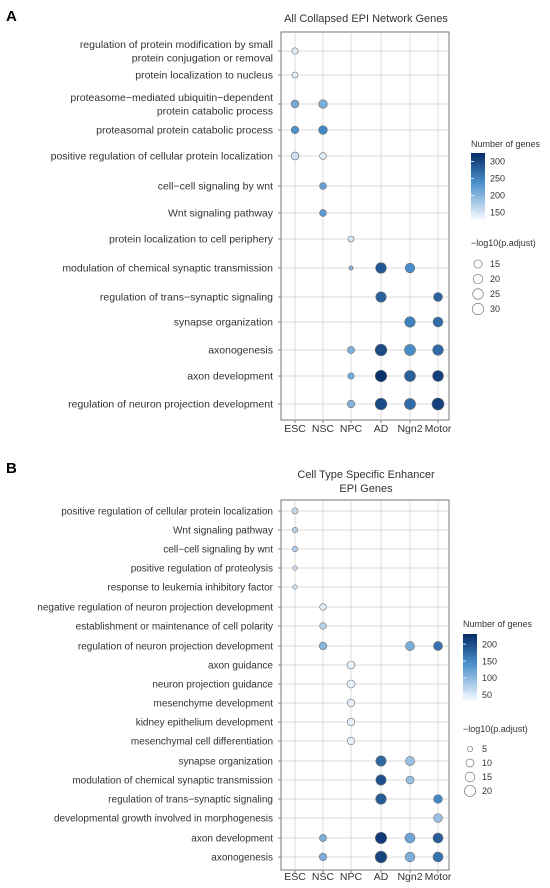  I want to click on term-label: kidney epithelium development, so click(205, 723).